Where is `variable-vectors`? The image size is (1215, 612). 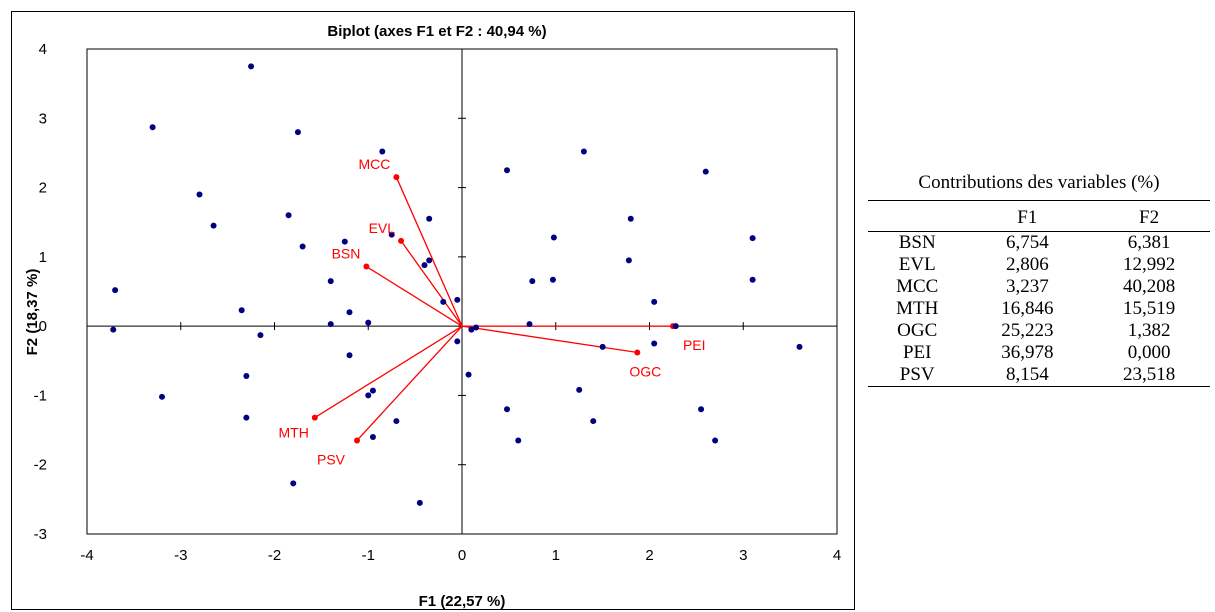
variable-vectors is located at coordinates (493, 309).